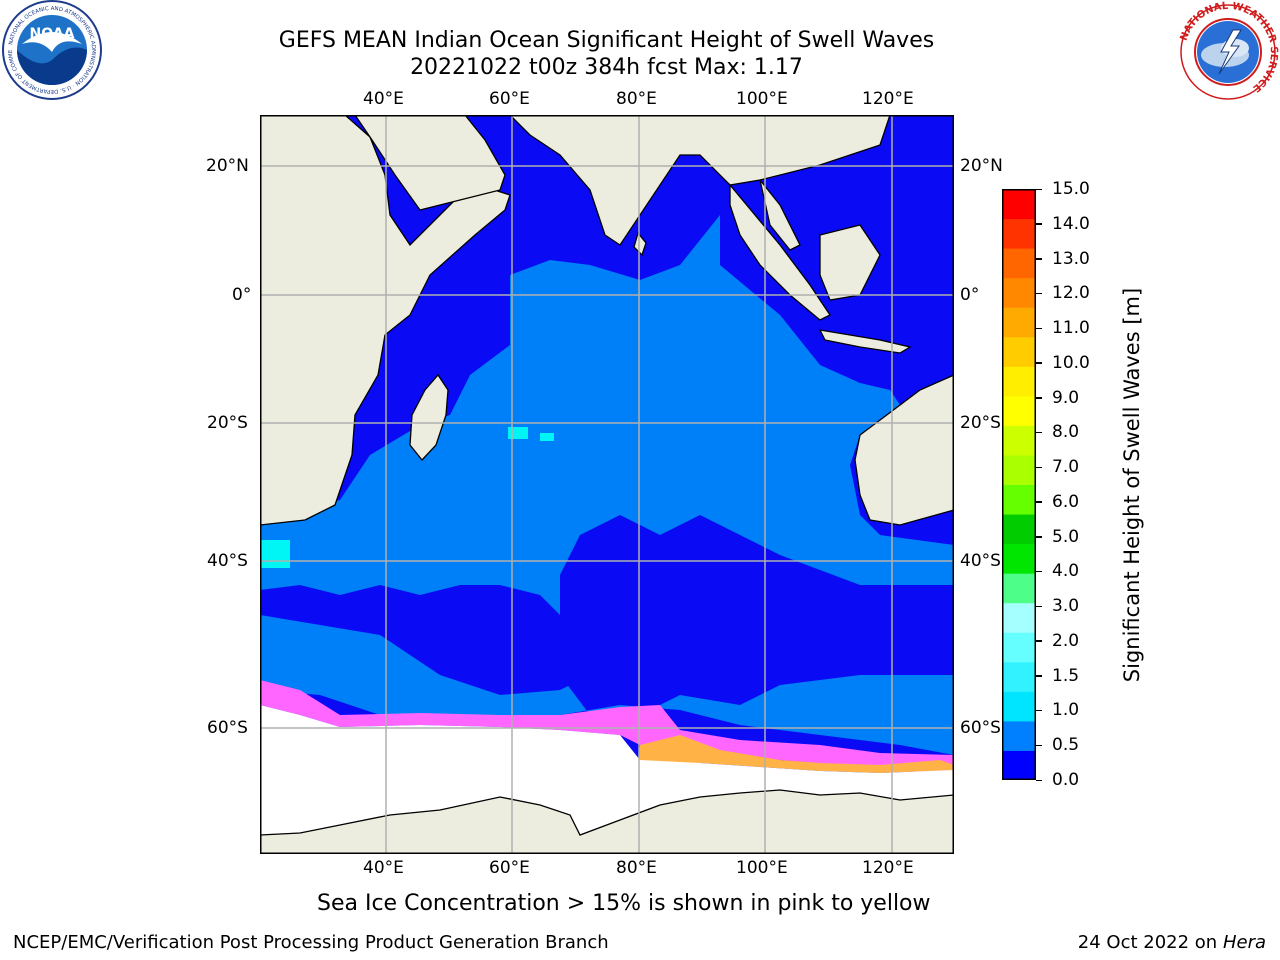  What do you see at coordinates (636, 99) in the screenshot?
I see `top-lon-tick-80: 80°E` at bounding box center [636, 99].